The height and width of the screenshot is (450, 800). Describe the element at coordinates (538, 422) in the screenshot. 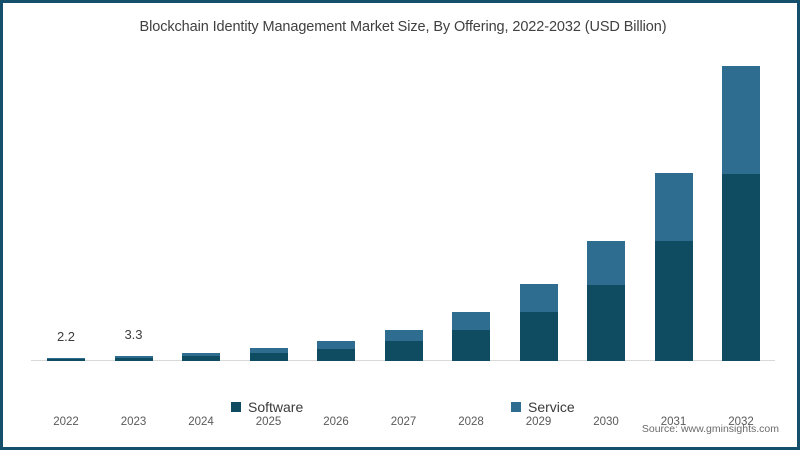

I see `x-axis-tick-2029: 2029` at that location.